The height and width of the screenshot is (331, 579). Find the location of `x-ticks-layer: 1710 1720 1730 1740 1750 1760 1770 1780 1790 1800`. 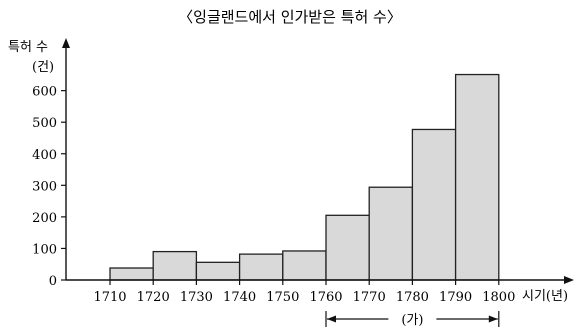

x-ticks-layer: 1710 1720 1730 1740 1750 1760 1770 1780 1790 1800 is located at coordinates (304, 292).